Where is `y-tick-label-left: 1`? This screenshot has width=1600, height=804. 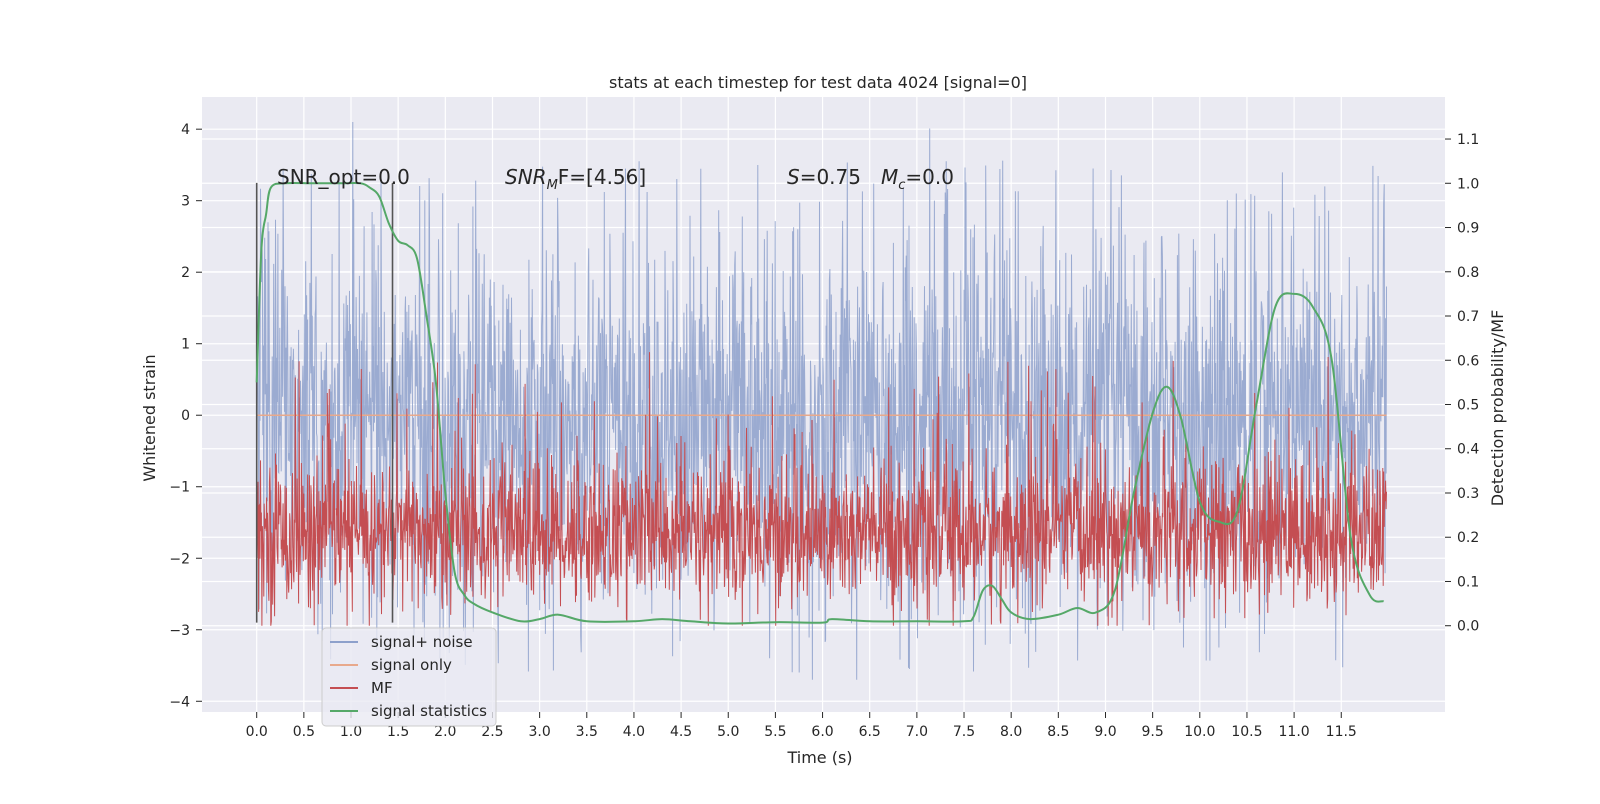
y-tick-label-left: 1 is located at coordinates (185, 345).